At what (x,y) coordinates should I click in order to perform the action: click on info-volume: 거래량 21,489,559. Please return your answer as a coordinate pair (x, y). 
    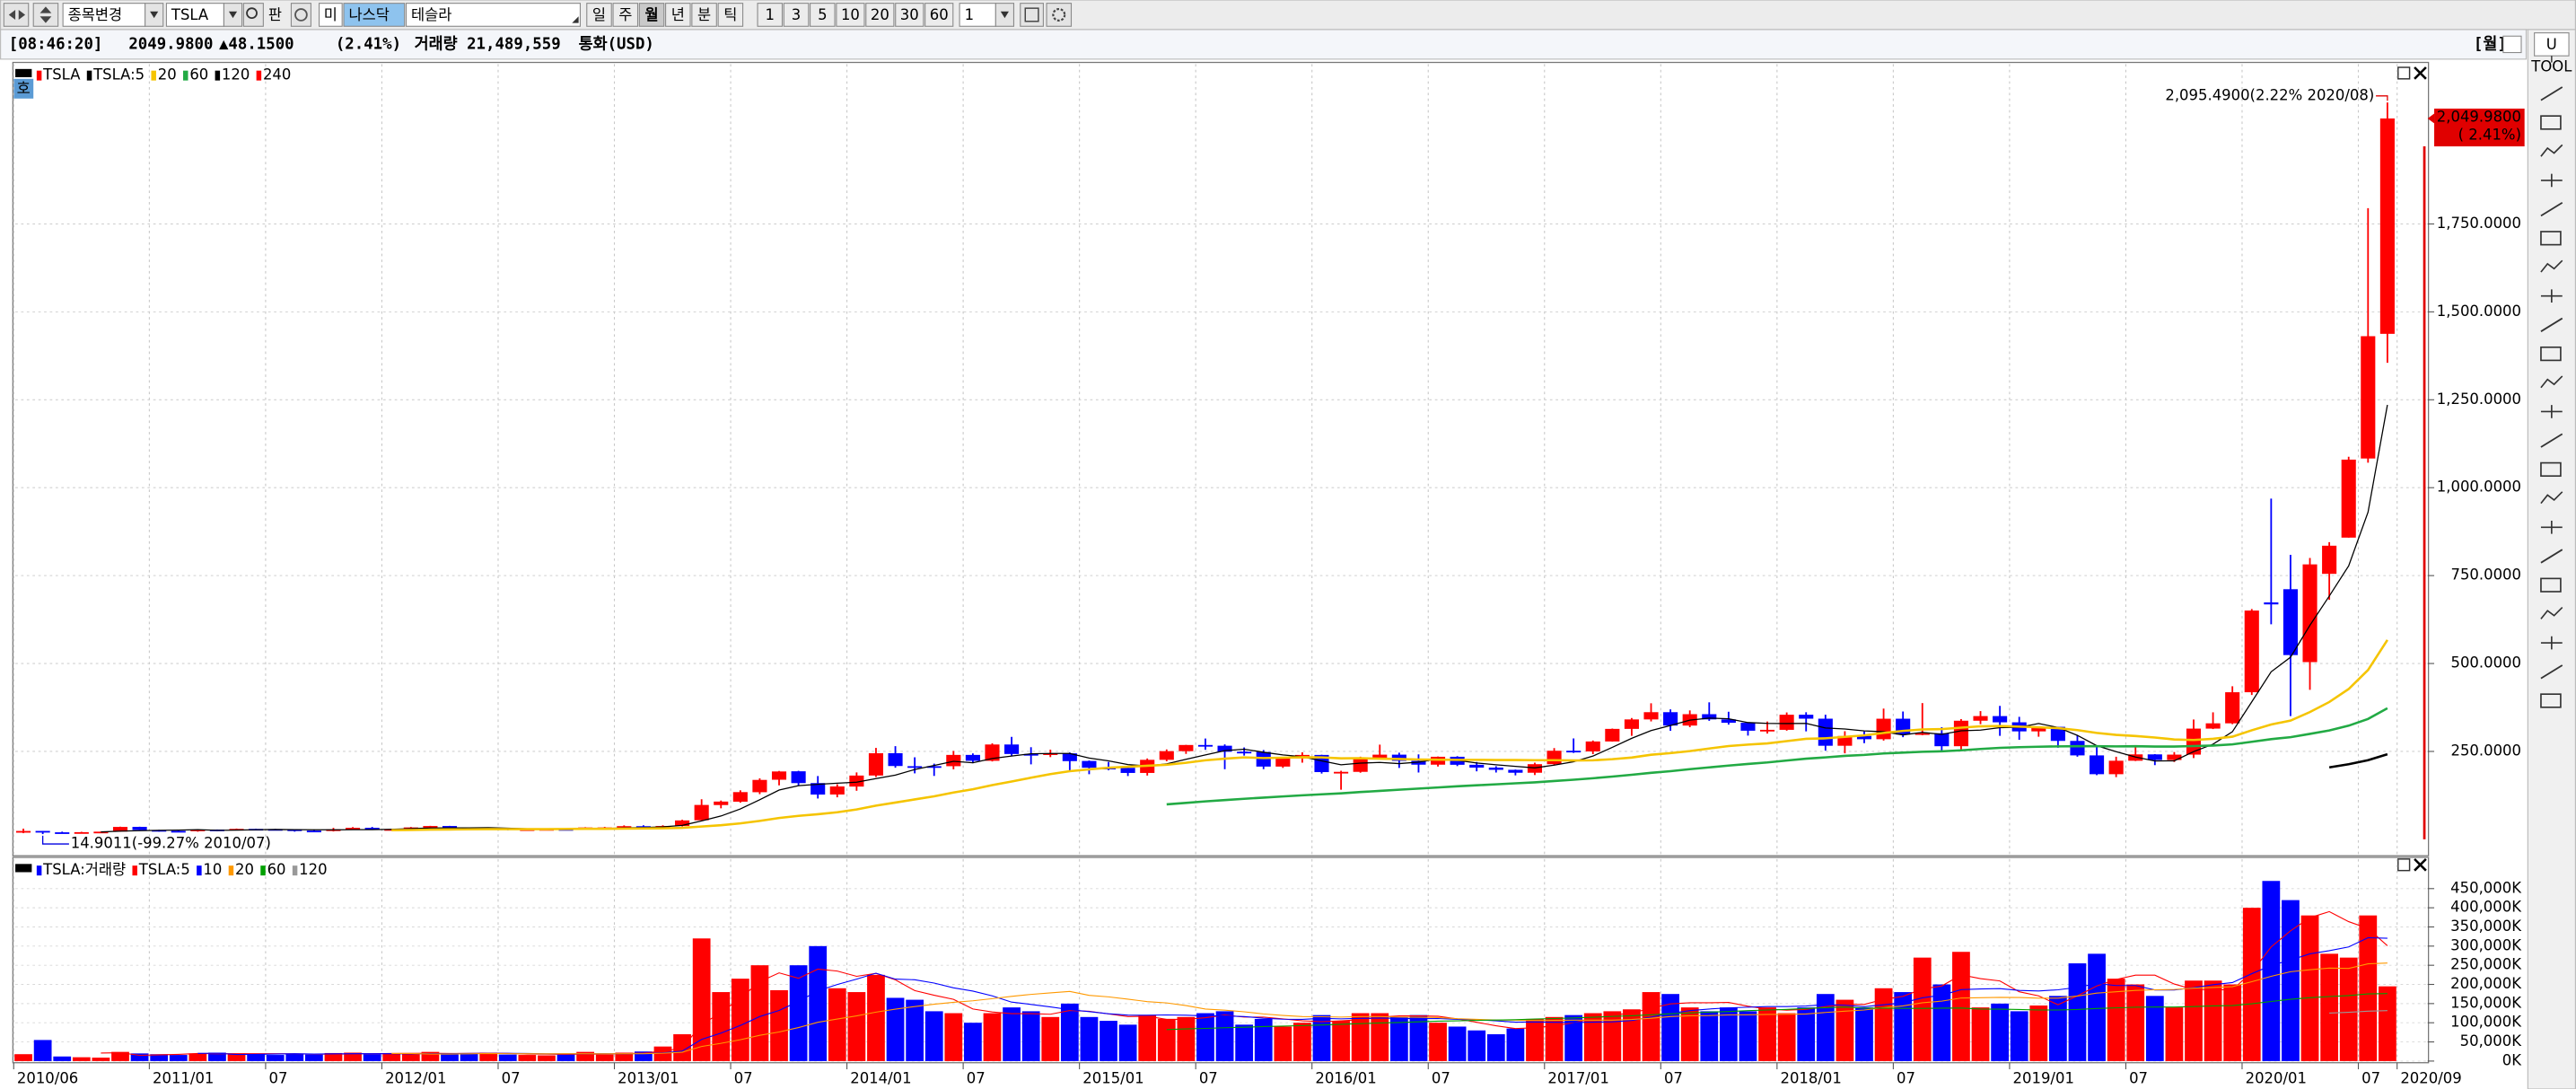
    Looking at the image, I should click on (488, 44).